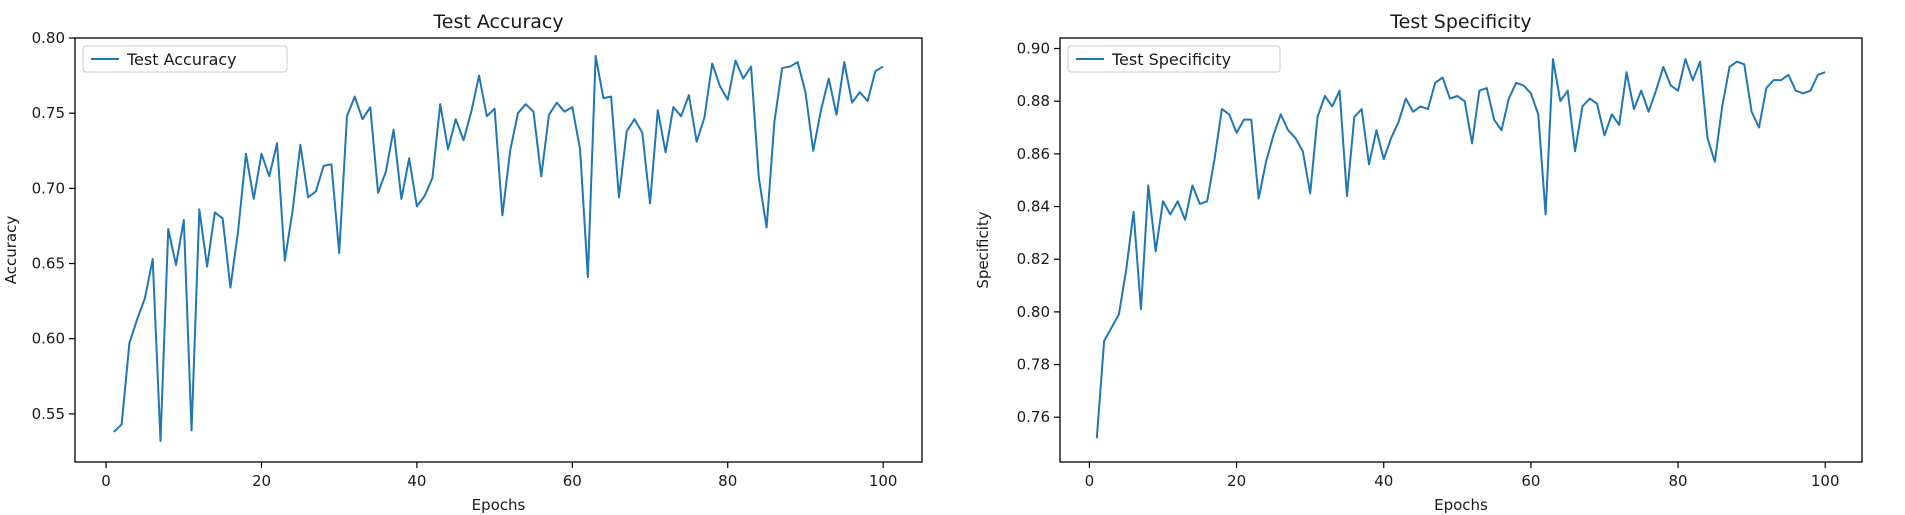 The height and width of the screenshot is (515, 1905). I want to click on y-tick-label: 0.60, so click(48, 339).